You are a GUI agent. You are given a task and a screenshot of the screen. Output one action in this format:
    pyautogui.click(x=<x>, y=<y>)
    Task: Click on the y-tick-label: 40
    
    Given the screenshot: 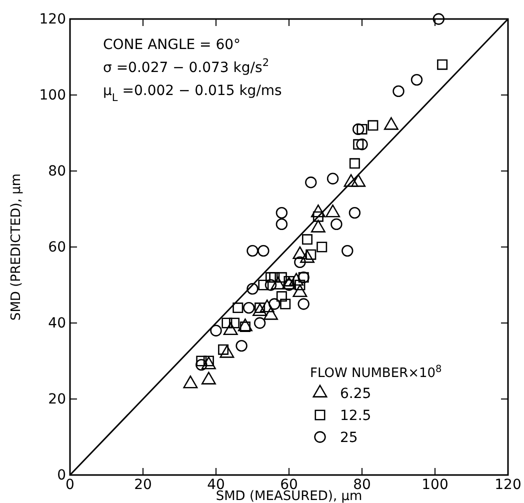 What is the action you would take?
    pyautogui.click(x=57, y=323)
    